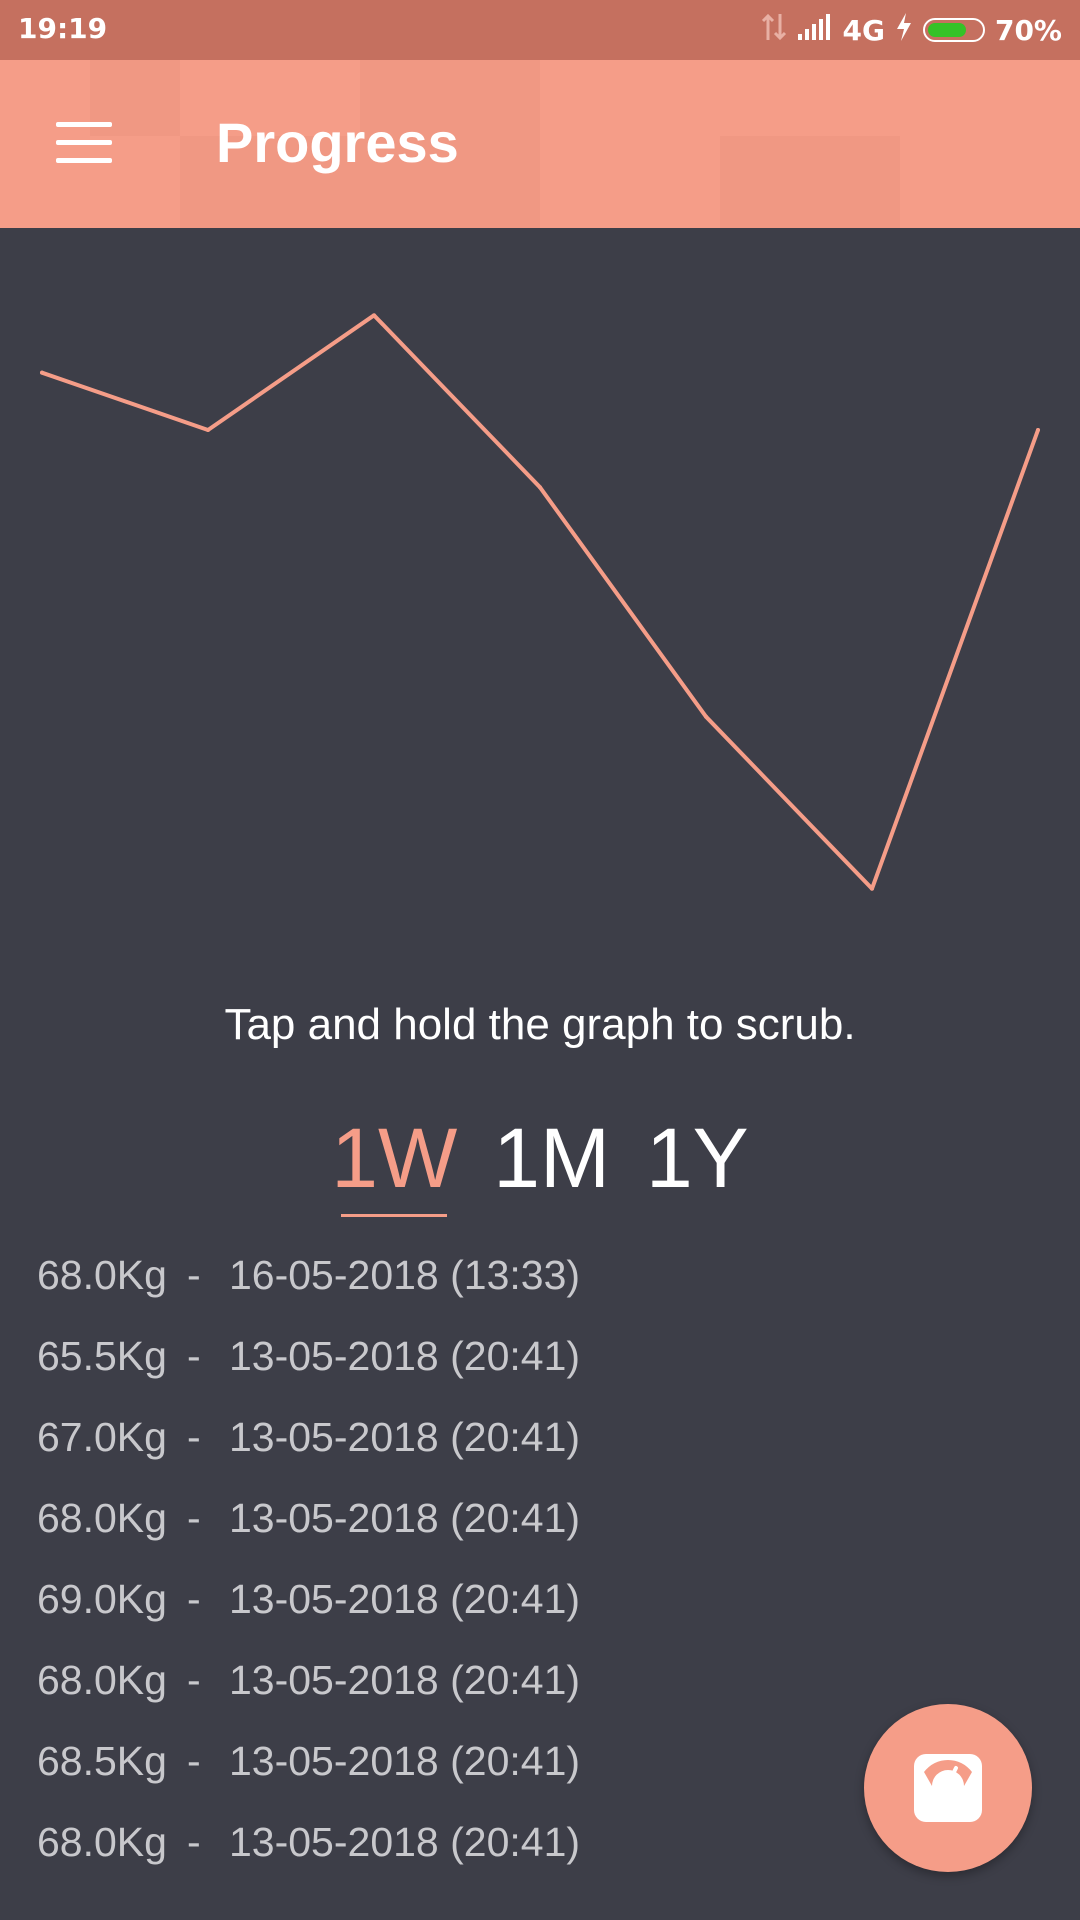 The image size is (1080, 1920). I want to click on add-weight-button, so click(948, 1788).